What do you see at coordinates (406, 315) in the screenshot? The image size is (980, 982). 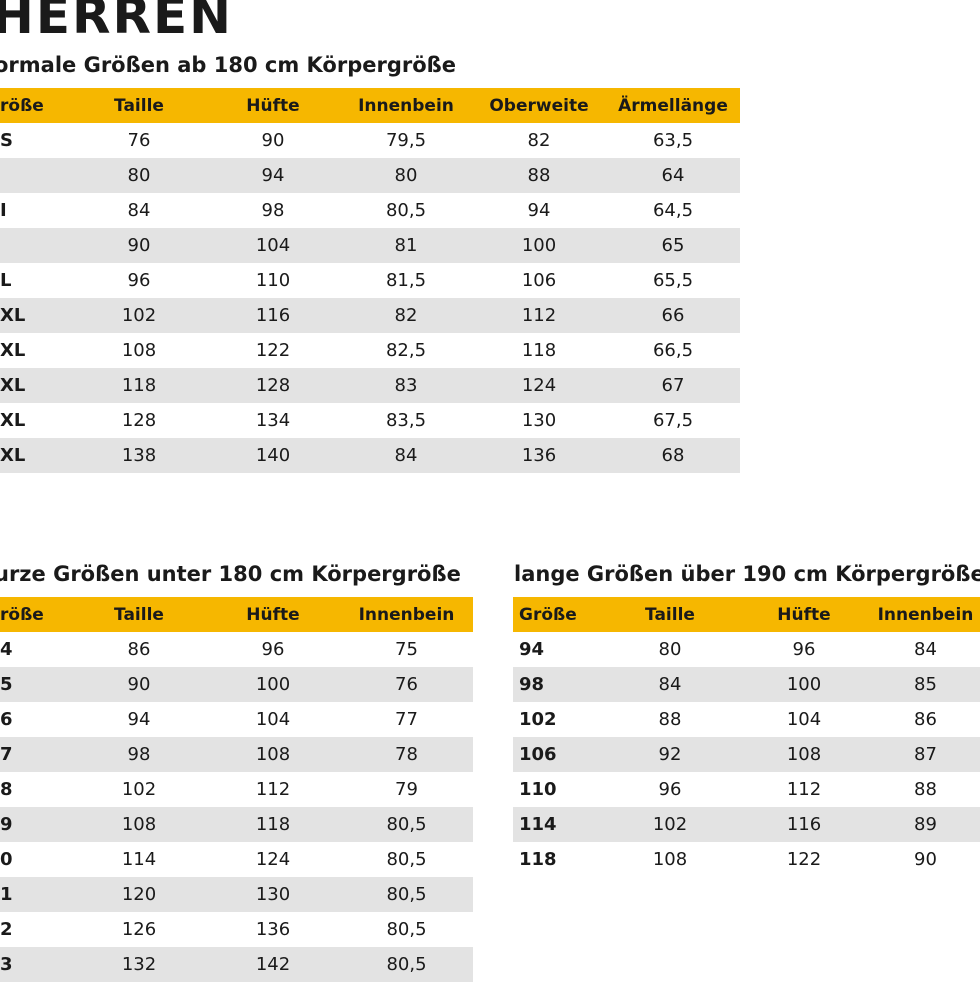 I see `measurement-cell: 82` at bounding box center [406, 315].